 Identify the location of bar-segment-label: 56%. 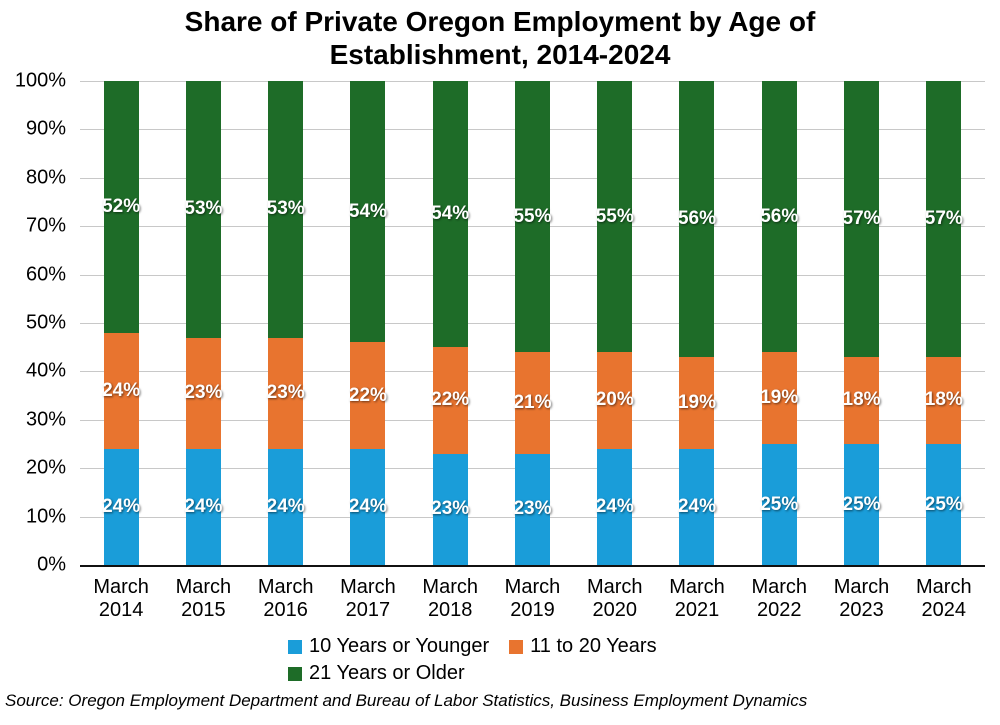
(779, 216).